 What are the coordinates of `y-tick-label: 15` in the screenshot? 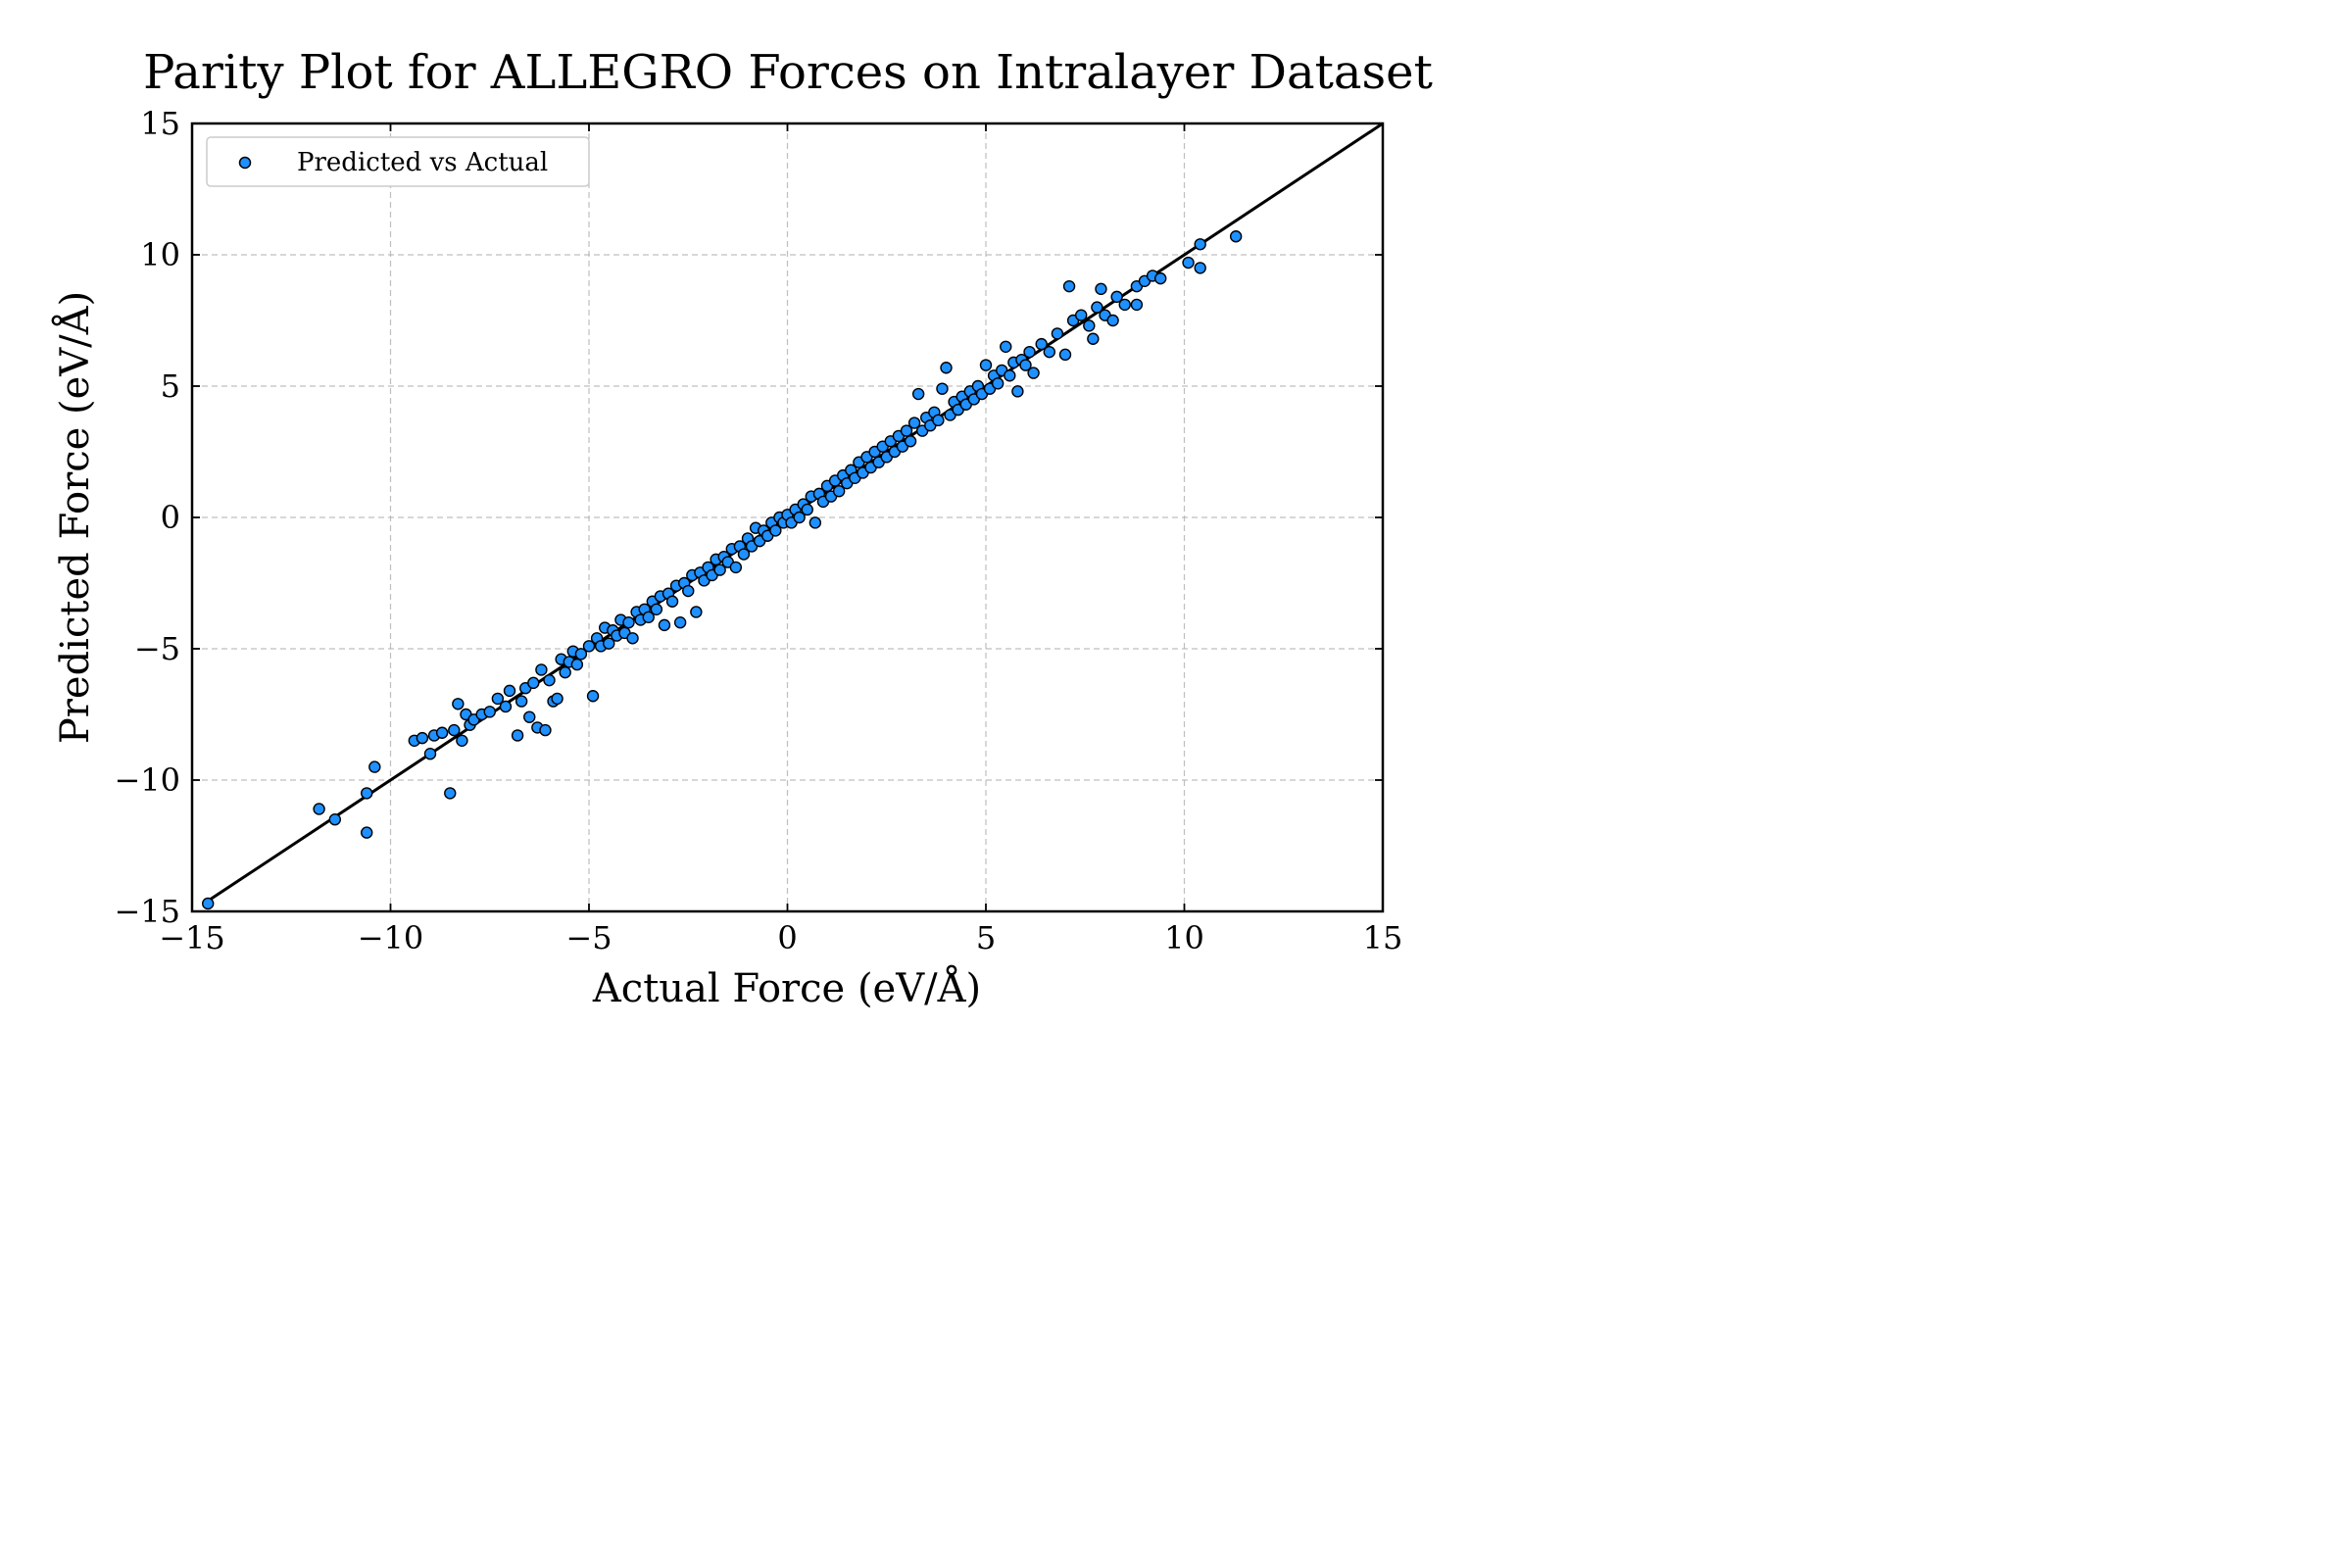 It's located at (160, 124).